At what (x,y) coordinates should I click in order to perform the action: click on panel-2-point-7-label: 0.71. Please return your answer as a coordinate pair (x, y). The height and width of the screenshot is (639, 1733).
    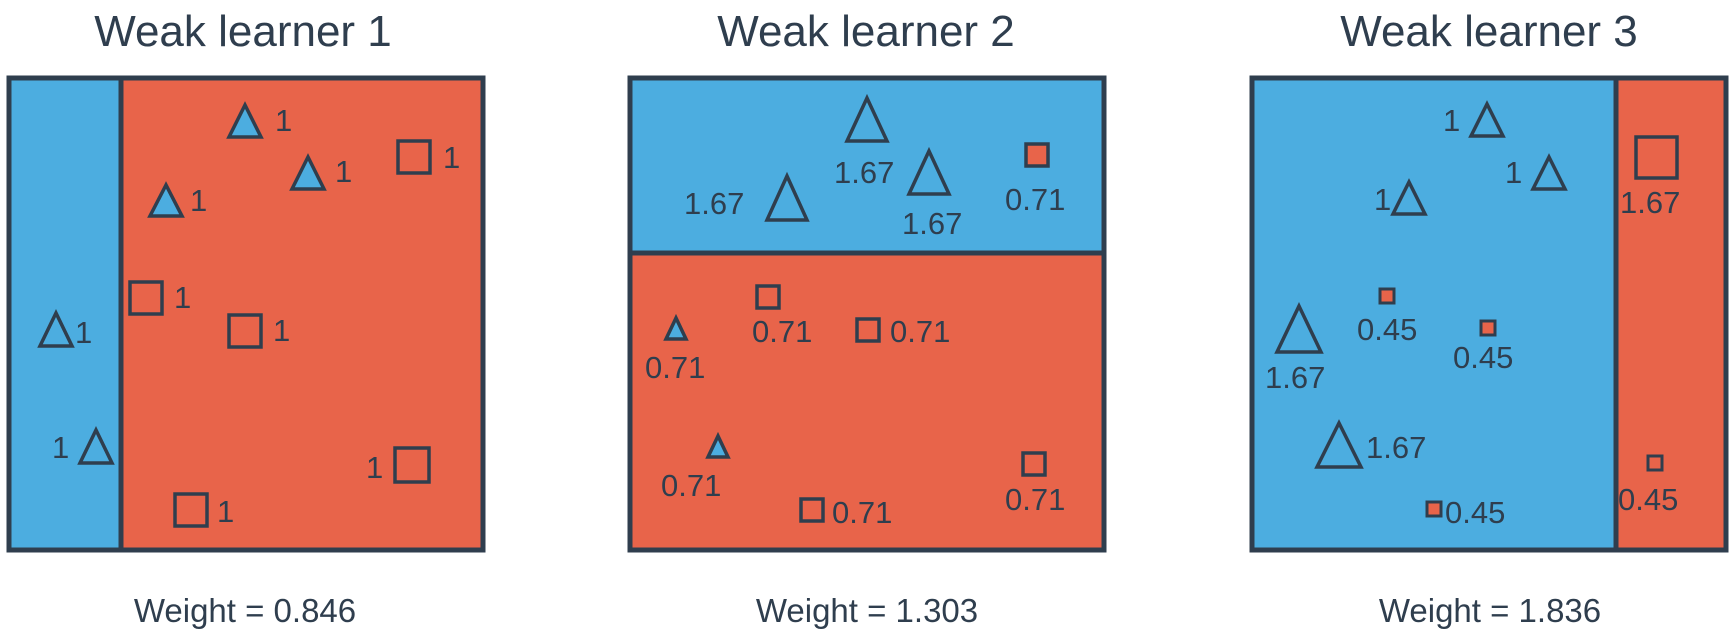
    Looking at the image, I should click on (920, 331).